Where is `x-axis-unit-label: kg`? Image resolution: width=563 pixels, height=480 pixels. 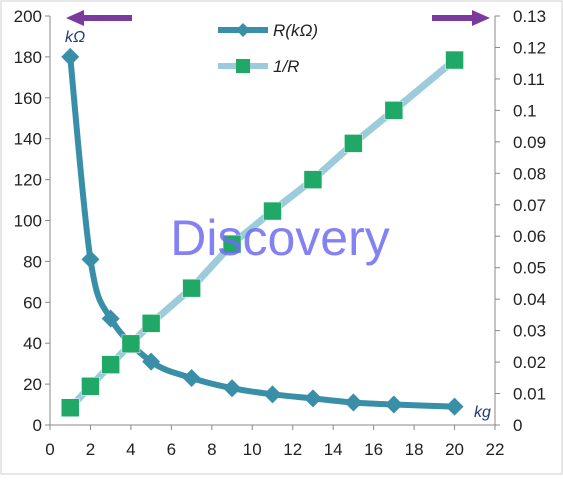 x-axis-unit-label: kg is located at coordinates (482, 412).